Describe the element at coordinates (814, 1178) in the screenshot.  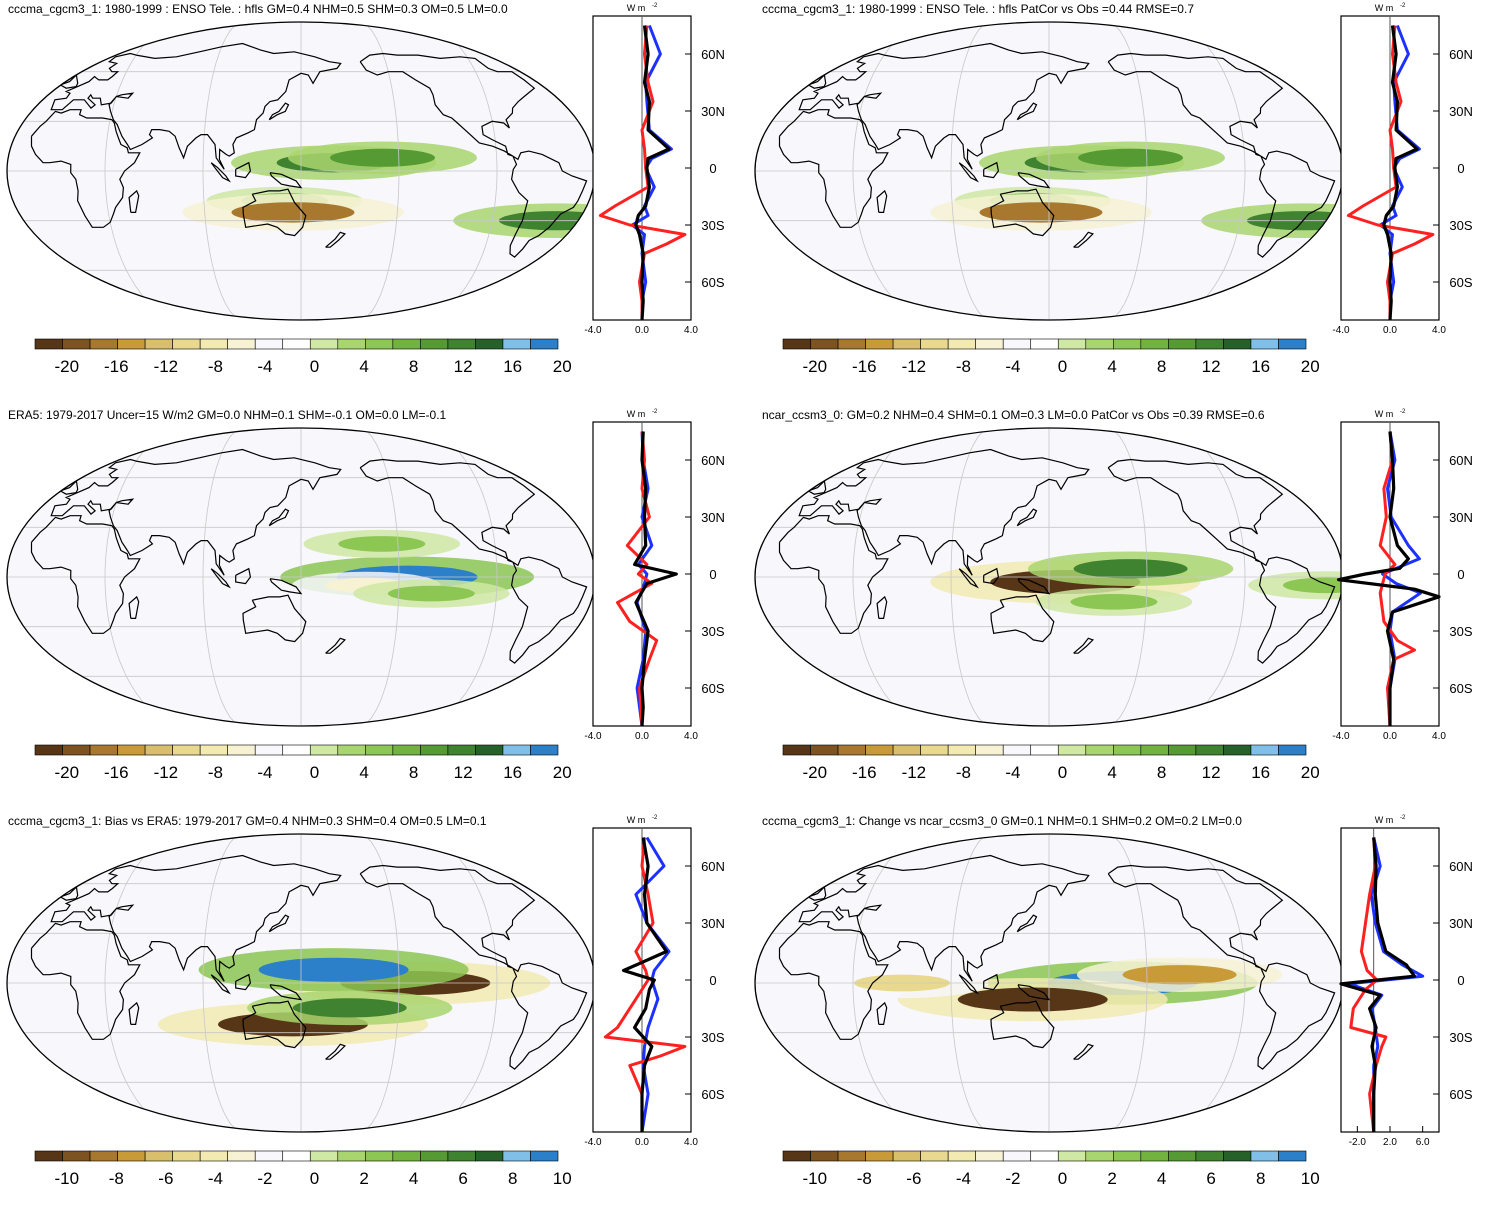
I see `colorbar-label: -10` at that location.